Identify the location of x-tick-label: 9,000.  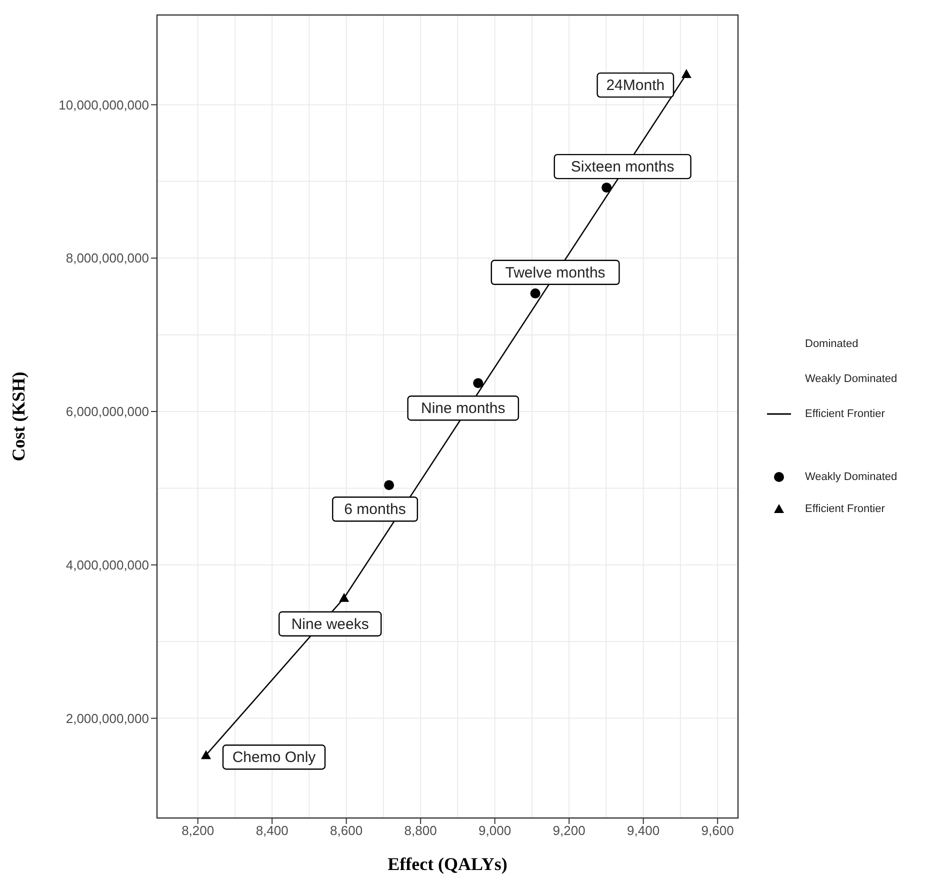
(495, 830).